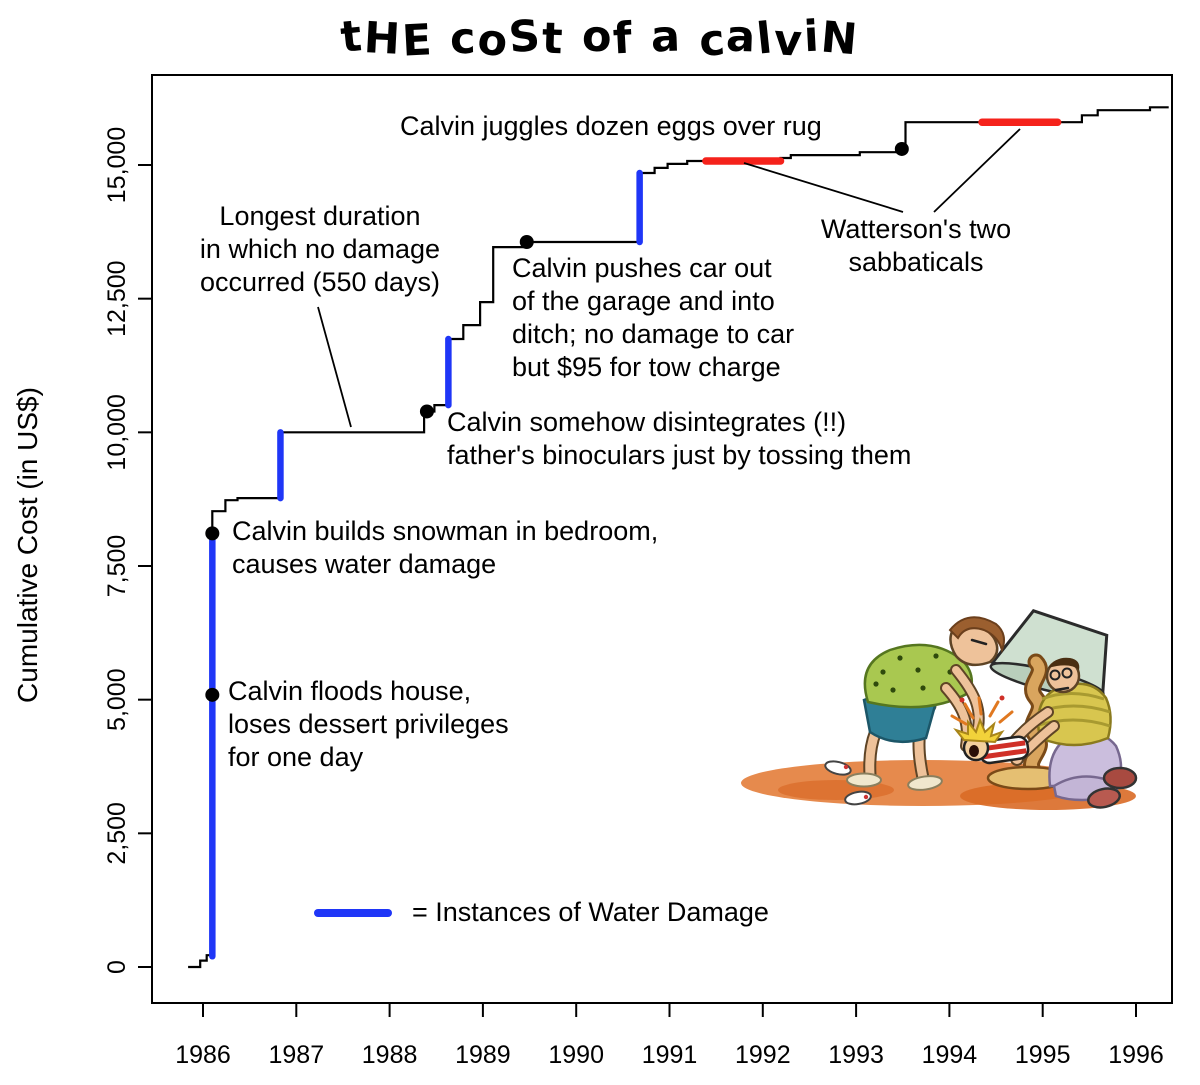  What do you see at coordinates (525, 37) in the screenshot?
I see `title-letter: S` at bounding box center [525, 37].